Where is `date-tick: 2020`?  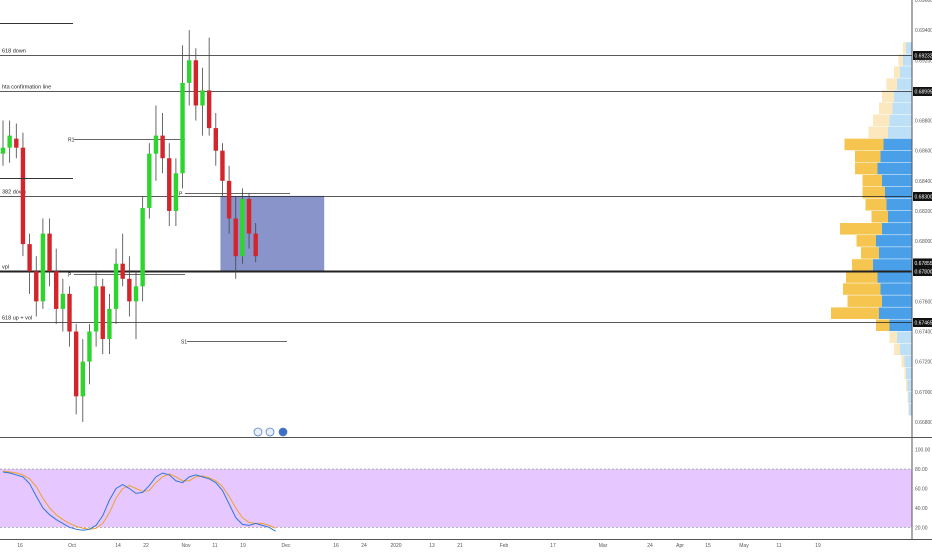 date-tick: 2020 is located at coordinates (395, 546).